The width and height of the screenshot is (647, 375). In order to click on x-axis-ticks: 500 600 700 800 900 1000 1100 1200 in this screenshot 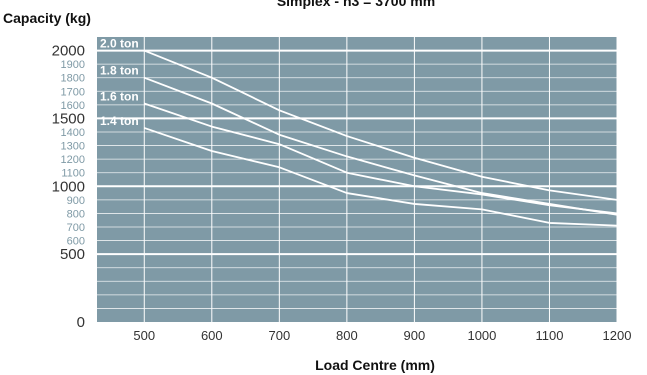, I will do `click(382, 335)`.